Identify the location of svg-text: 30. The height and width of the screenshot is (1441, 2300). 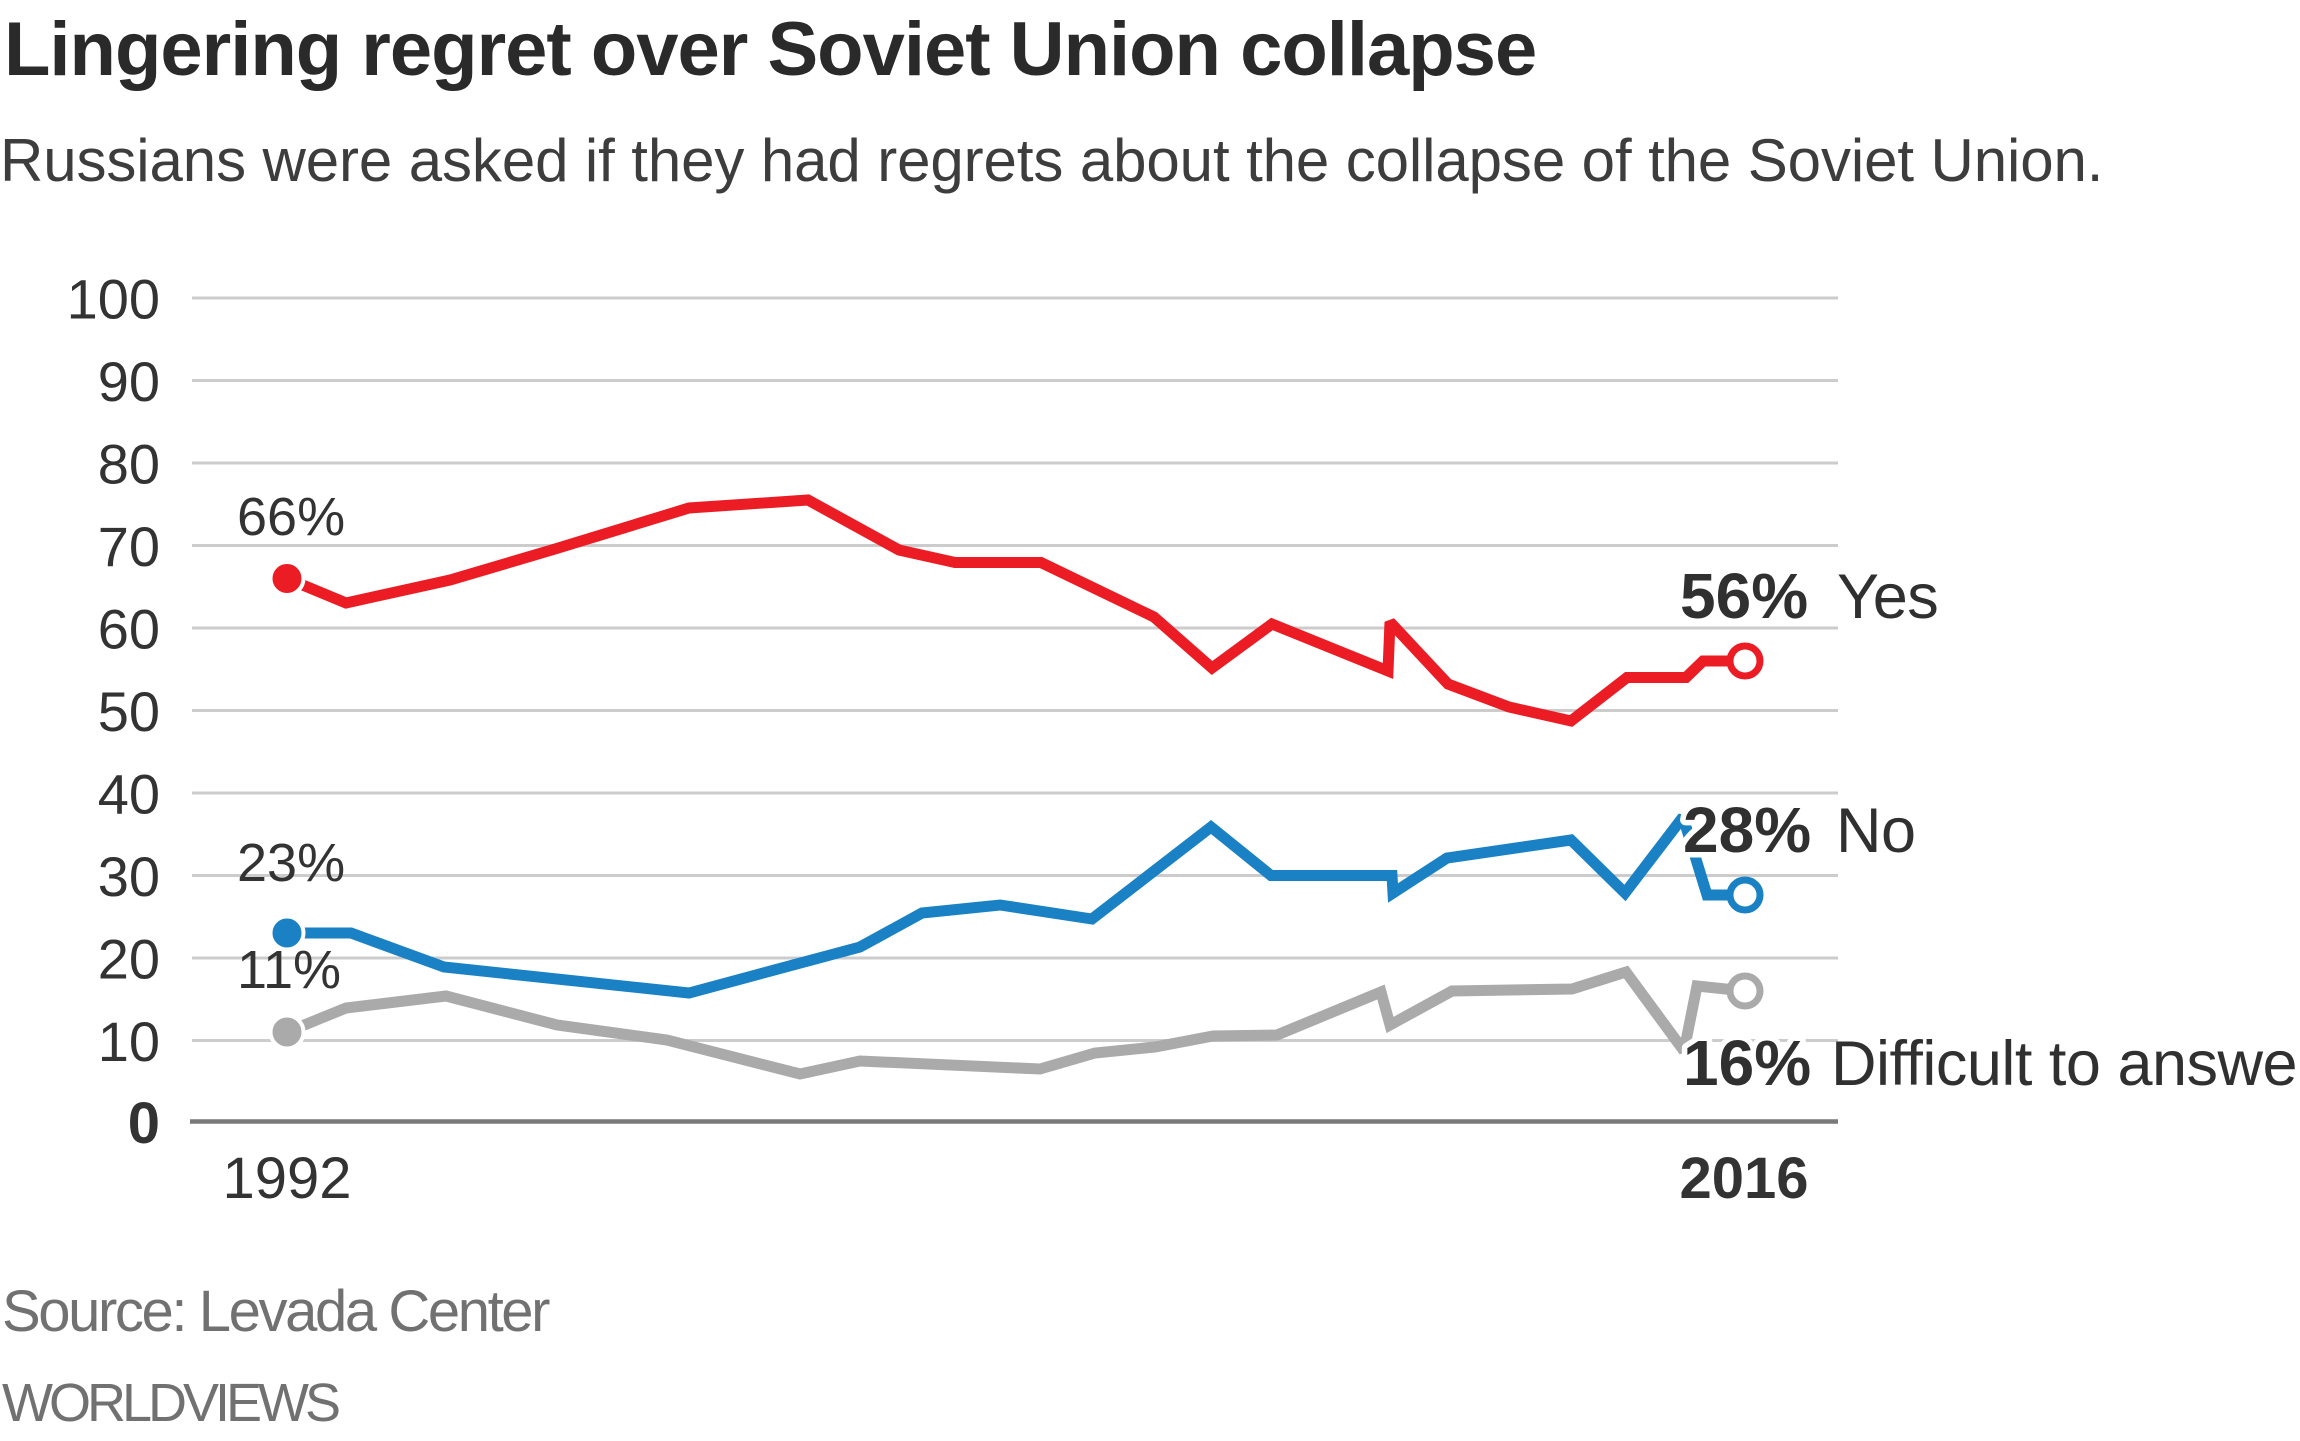
(129, 876).